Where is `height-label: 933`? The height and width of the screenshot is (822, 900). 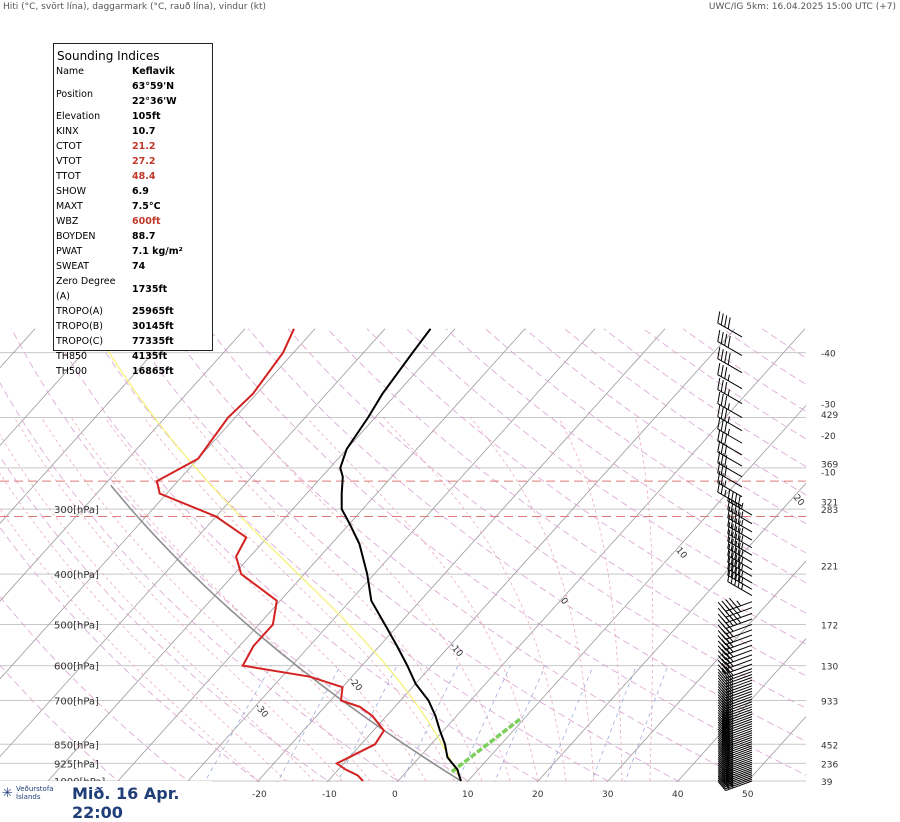
height-label: 933 is located at coordinates (829, 702).